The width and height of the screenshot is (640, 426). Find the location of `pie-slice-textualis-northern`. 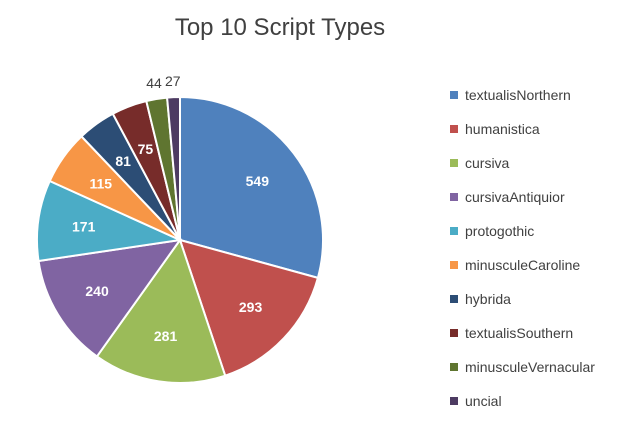

pie-slice-textualis-northern is located at coordinates (251, 187).